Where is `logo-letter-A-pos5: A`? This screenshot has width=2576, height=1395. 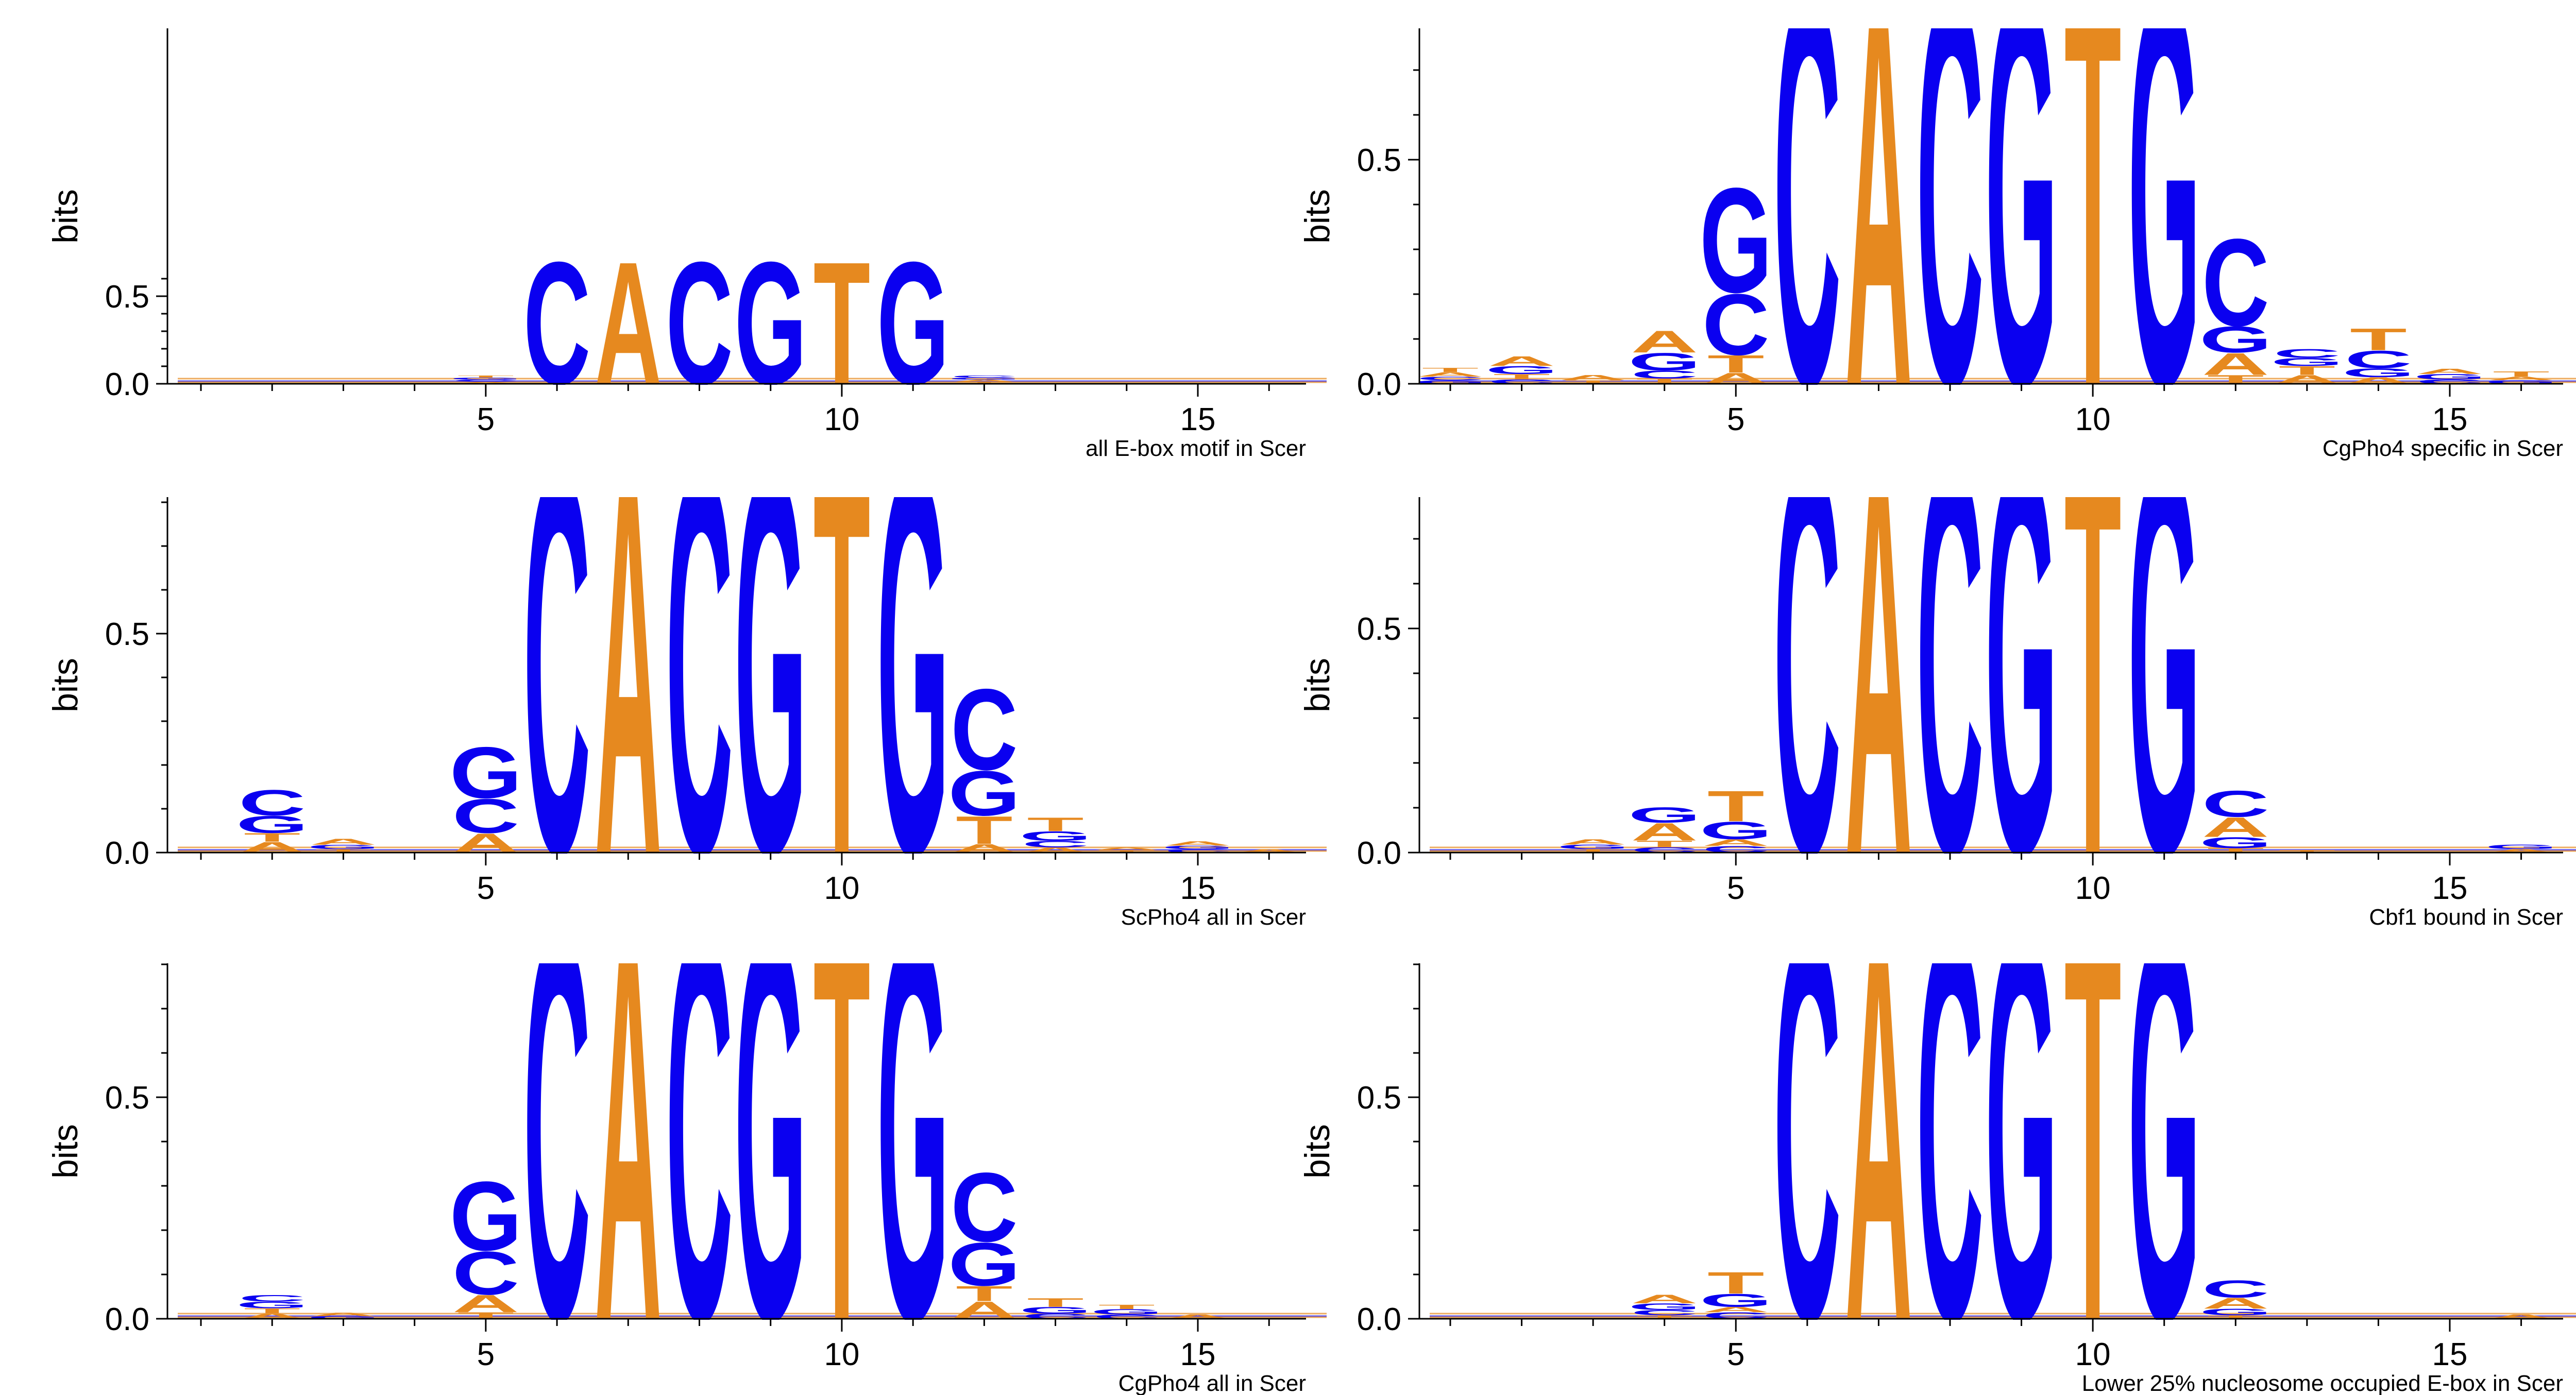
logo-letter-A-pos5: A is located at coordinates (485, 382).